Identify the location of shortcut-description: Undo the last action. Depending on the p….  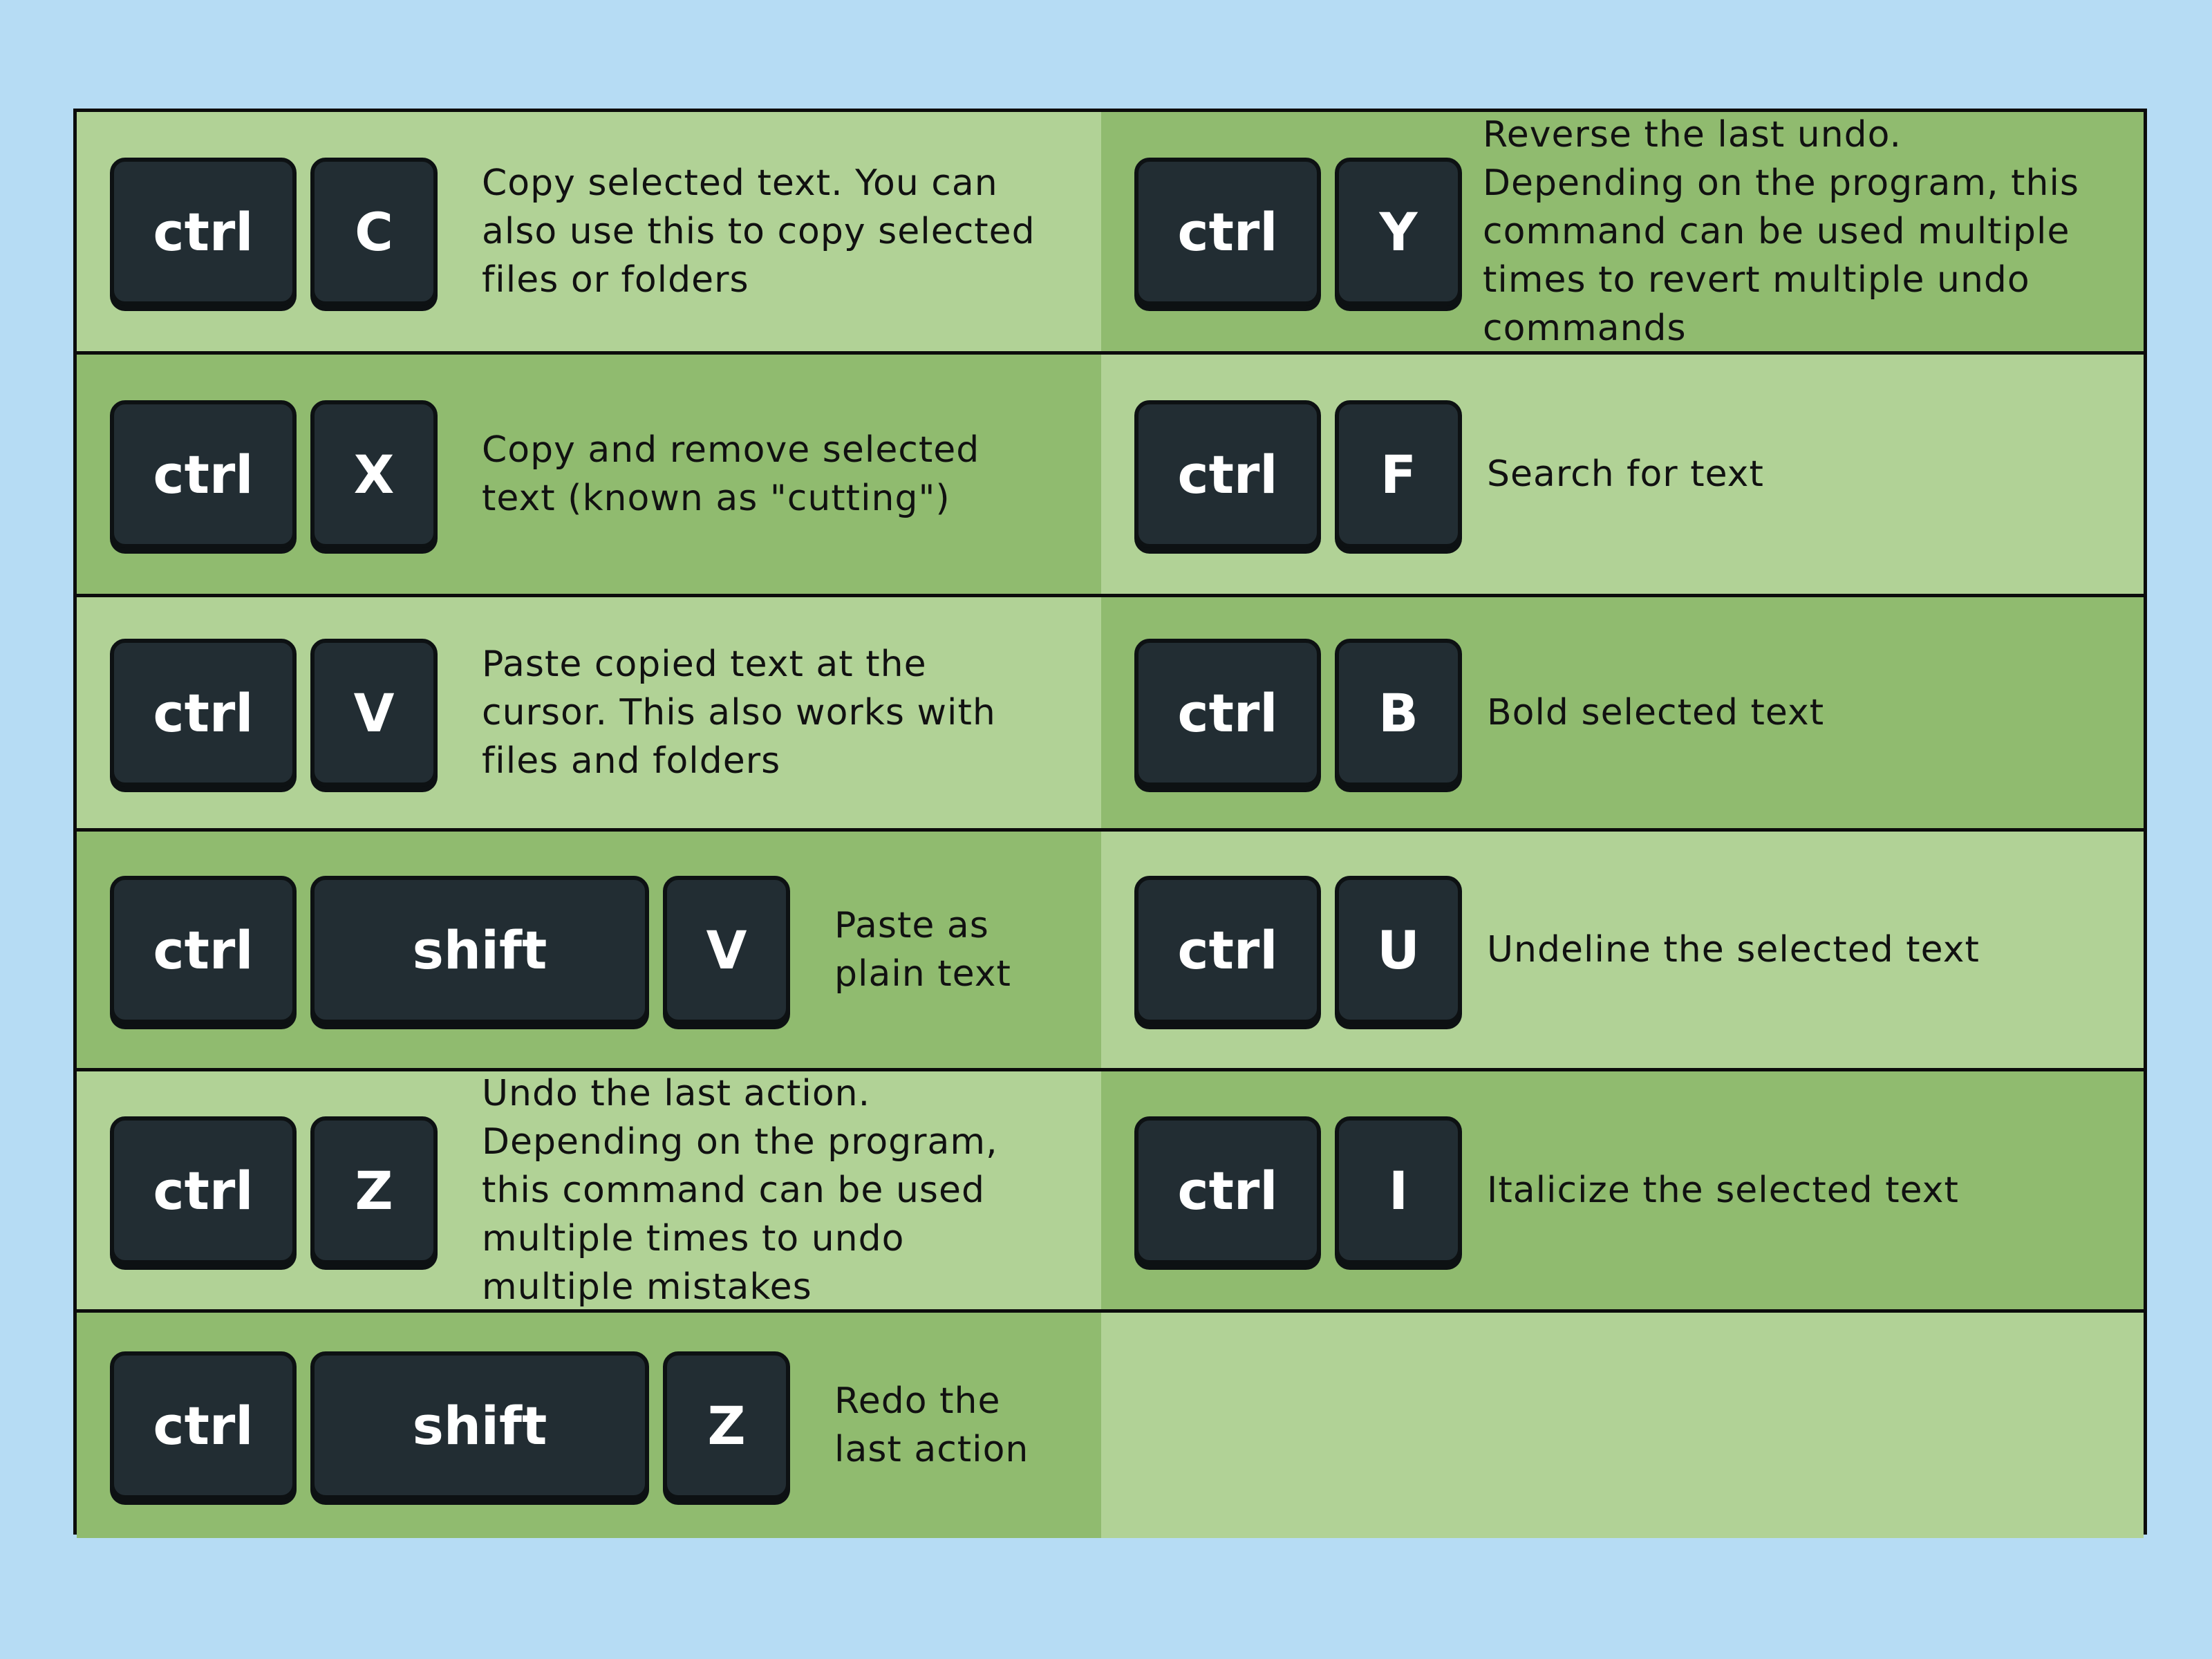
(740, 1190).